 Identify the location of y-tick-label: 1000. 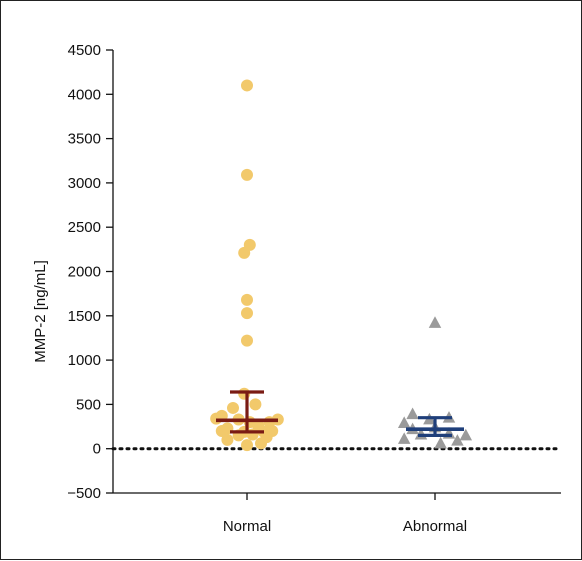
(84, 360).